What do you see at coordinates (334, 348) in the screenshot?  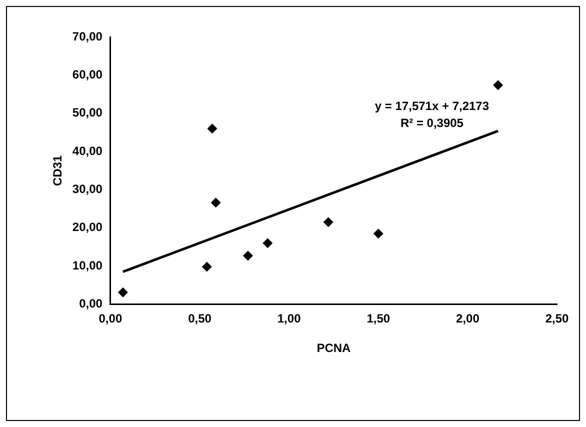 I see `x-axis-title: PCNA` at bounding box center [334, 348].